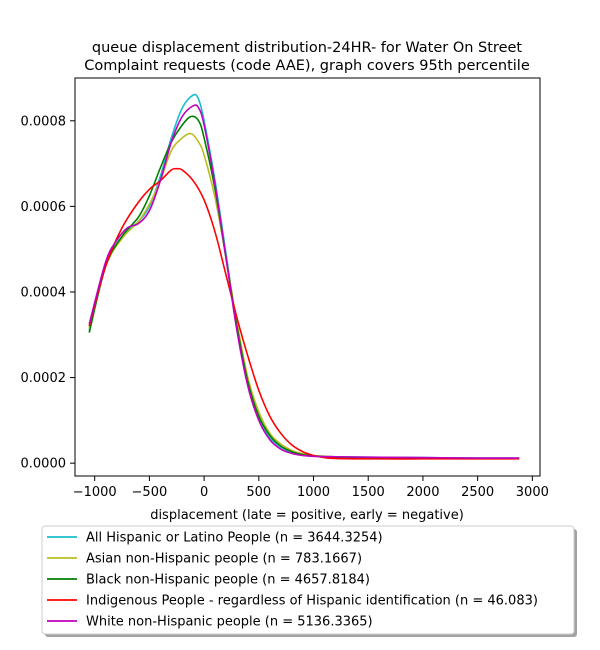 Image resolution: width=600 pixels, height=650 pixels. Describe the element at coordinates (532, 492) in the screenshot. I see `x-tick-label: 3000` at that location.